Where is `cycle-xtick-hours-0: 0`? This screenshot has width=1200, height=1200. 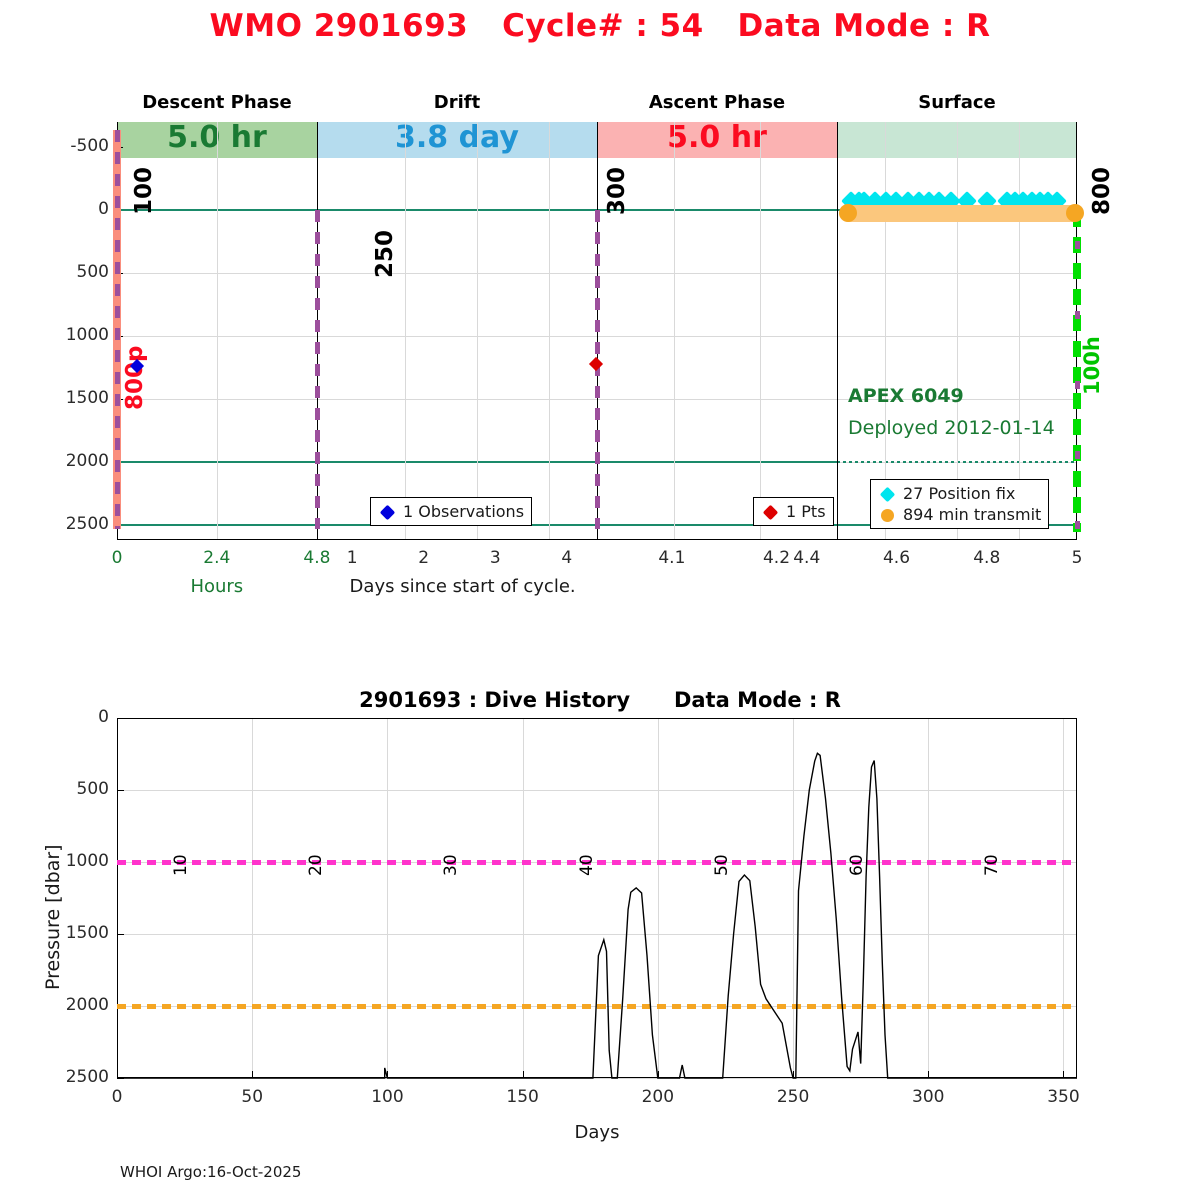
cycle-xtick-hours-0: 0 is located at coordinates (117, 558).